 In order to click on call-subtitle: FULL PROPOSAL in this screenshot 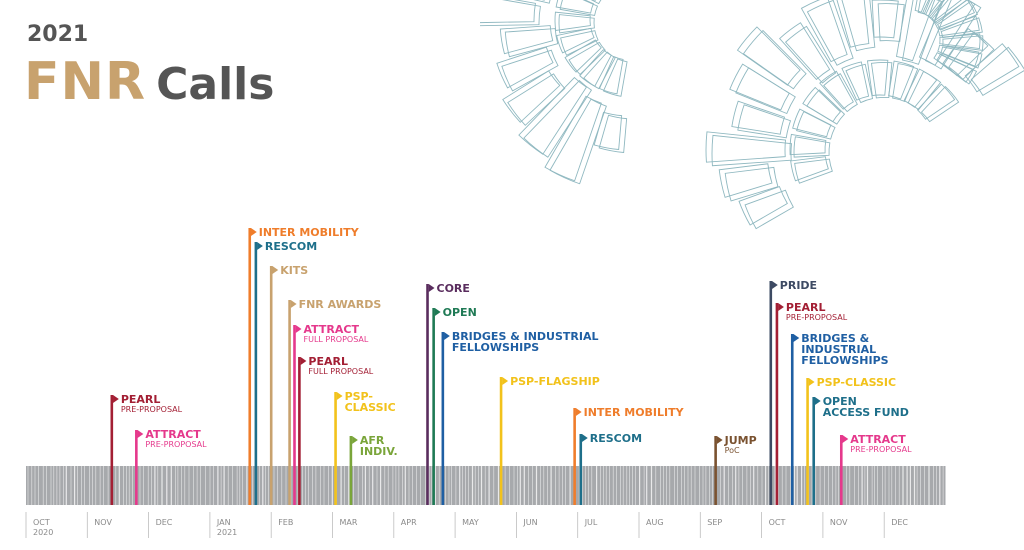, I will do `click(336, 339)`.